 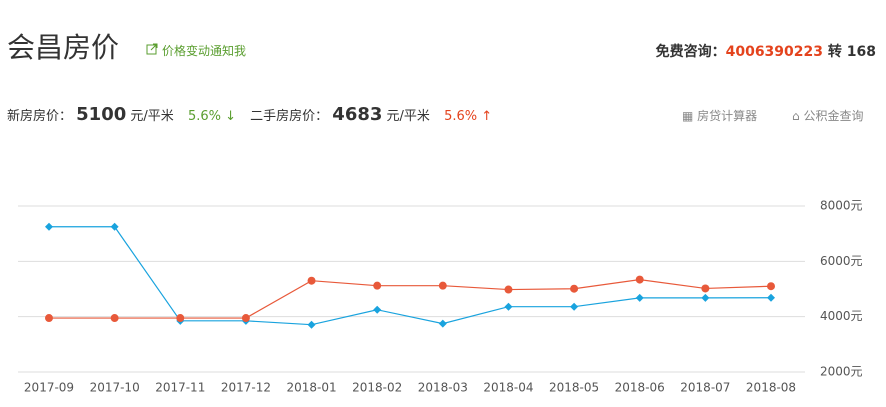 What do you see at coordinates (115, 388) in the screenshot?
I see `x-tick-label: 2017-10` at bounding box center [115, 388].